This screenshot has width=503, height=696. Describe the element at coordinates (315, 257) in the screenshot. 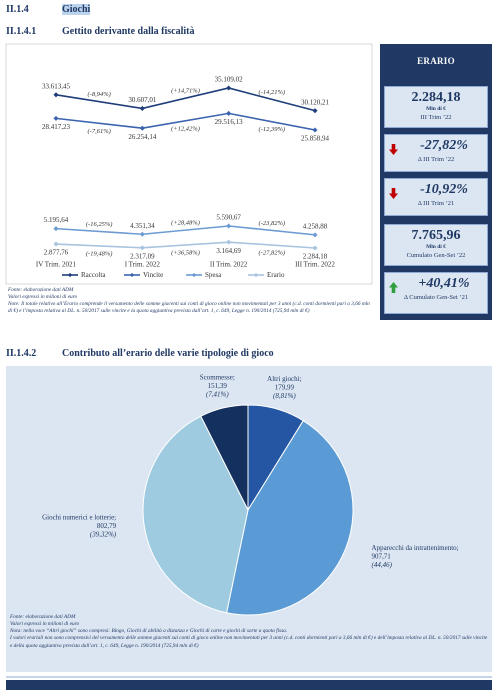

I see `value-label: 2.284,18` at that location.